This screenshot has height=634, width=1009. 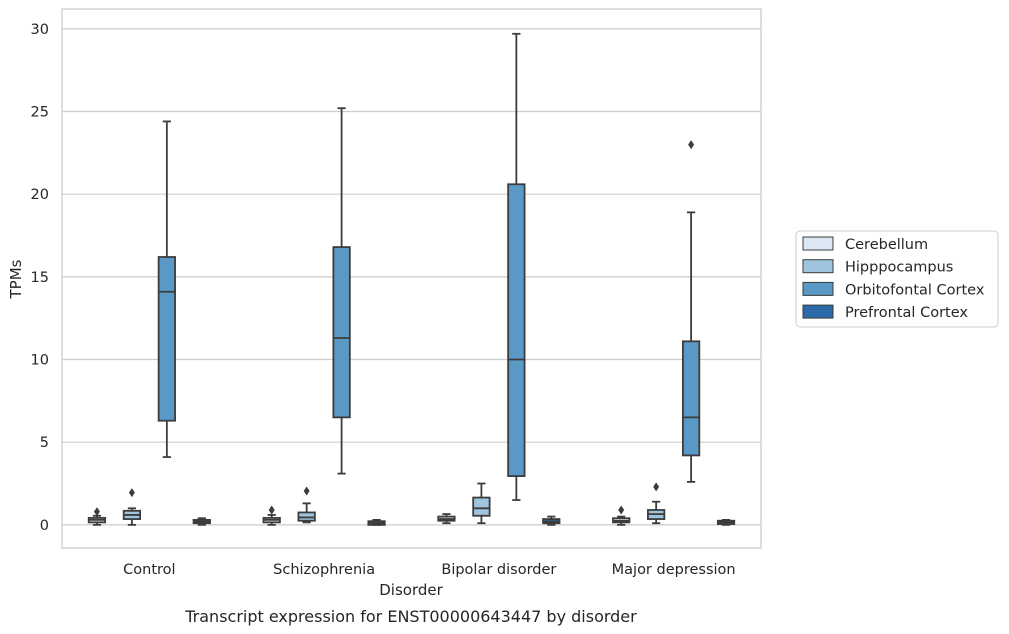 What do you see at coordinates (40, 278) in the screenshot?
I see `y-tick-label: 15` at bounding box center [40, 278].